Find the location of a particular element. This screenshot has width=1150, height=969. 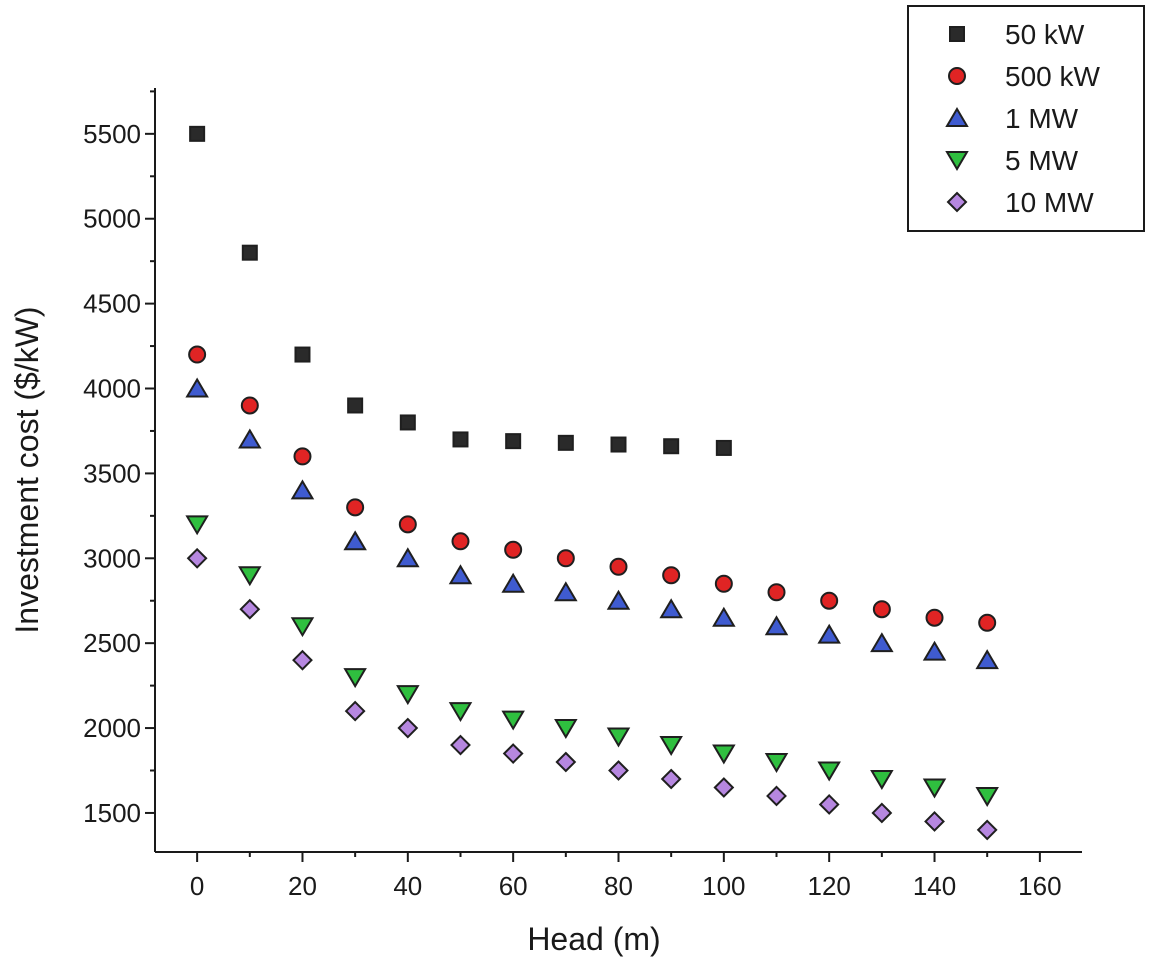

y-tick-label: 5500 is located at coordinates (112, 134).